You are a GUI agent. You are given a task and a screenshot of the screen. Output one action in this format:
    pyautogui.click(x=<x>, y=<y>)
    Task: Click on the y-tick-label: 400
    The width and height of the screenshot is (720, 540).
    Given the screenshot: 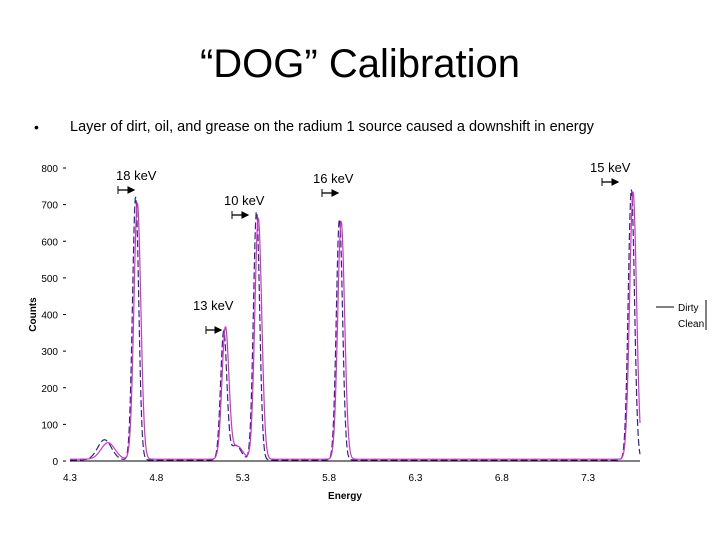 What is the action you would take?
    pyautogui.click(x=49, y=316)
    